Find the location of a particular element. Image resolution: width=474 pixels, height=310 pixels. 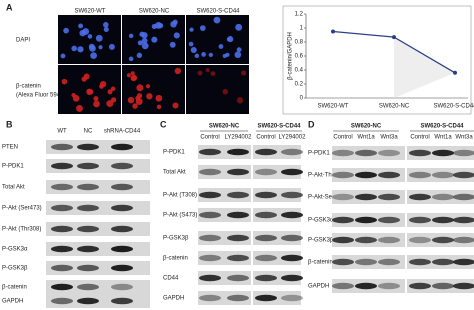

micrograph is located at coordinates (217, 89).